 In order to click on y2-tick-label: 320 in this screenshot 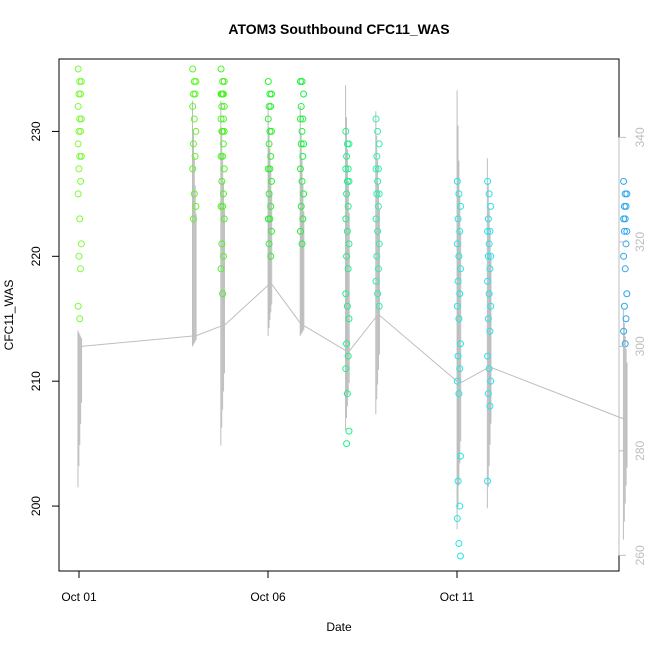, I will do `click(640, 242)`.